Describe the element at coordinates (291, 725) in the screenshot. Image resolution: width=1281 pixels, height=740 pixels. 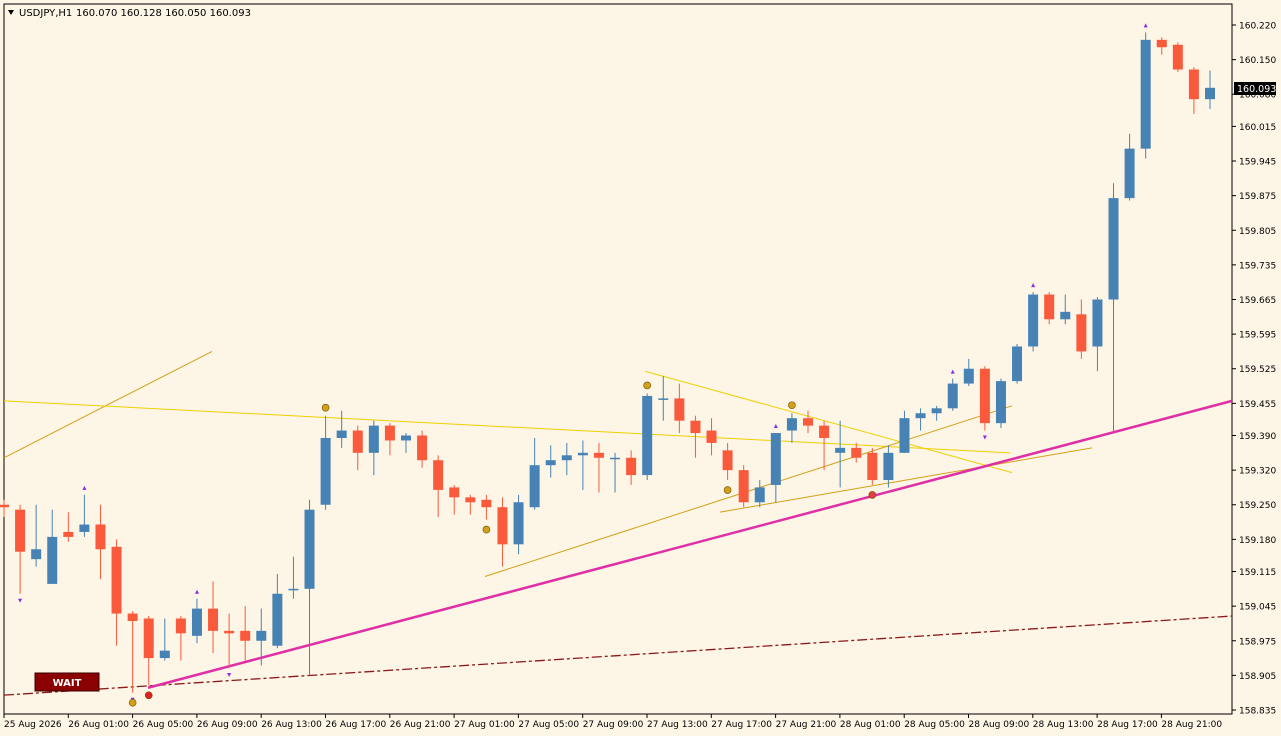
I see `time-tick-label: 26 Aug 13:00` at that location.